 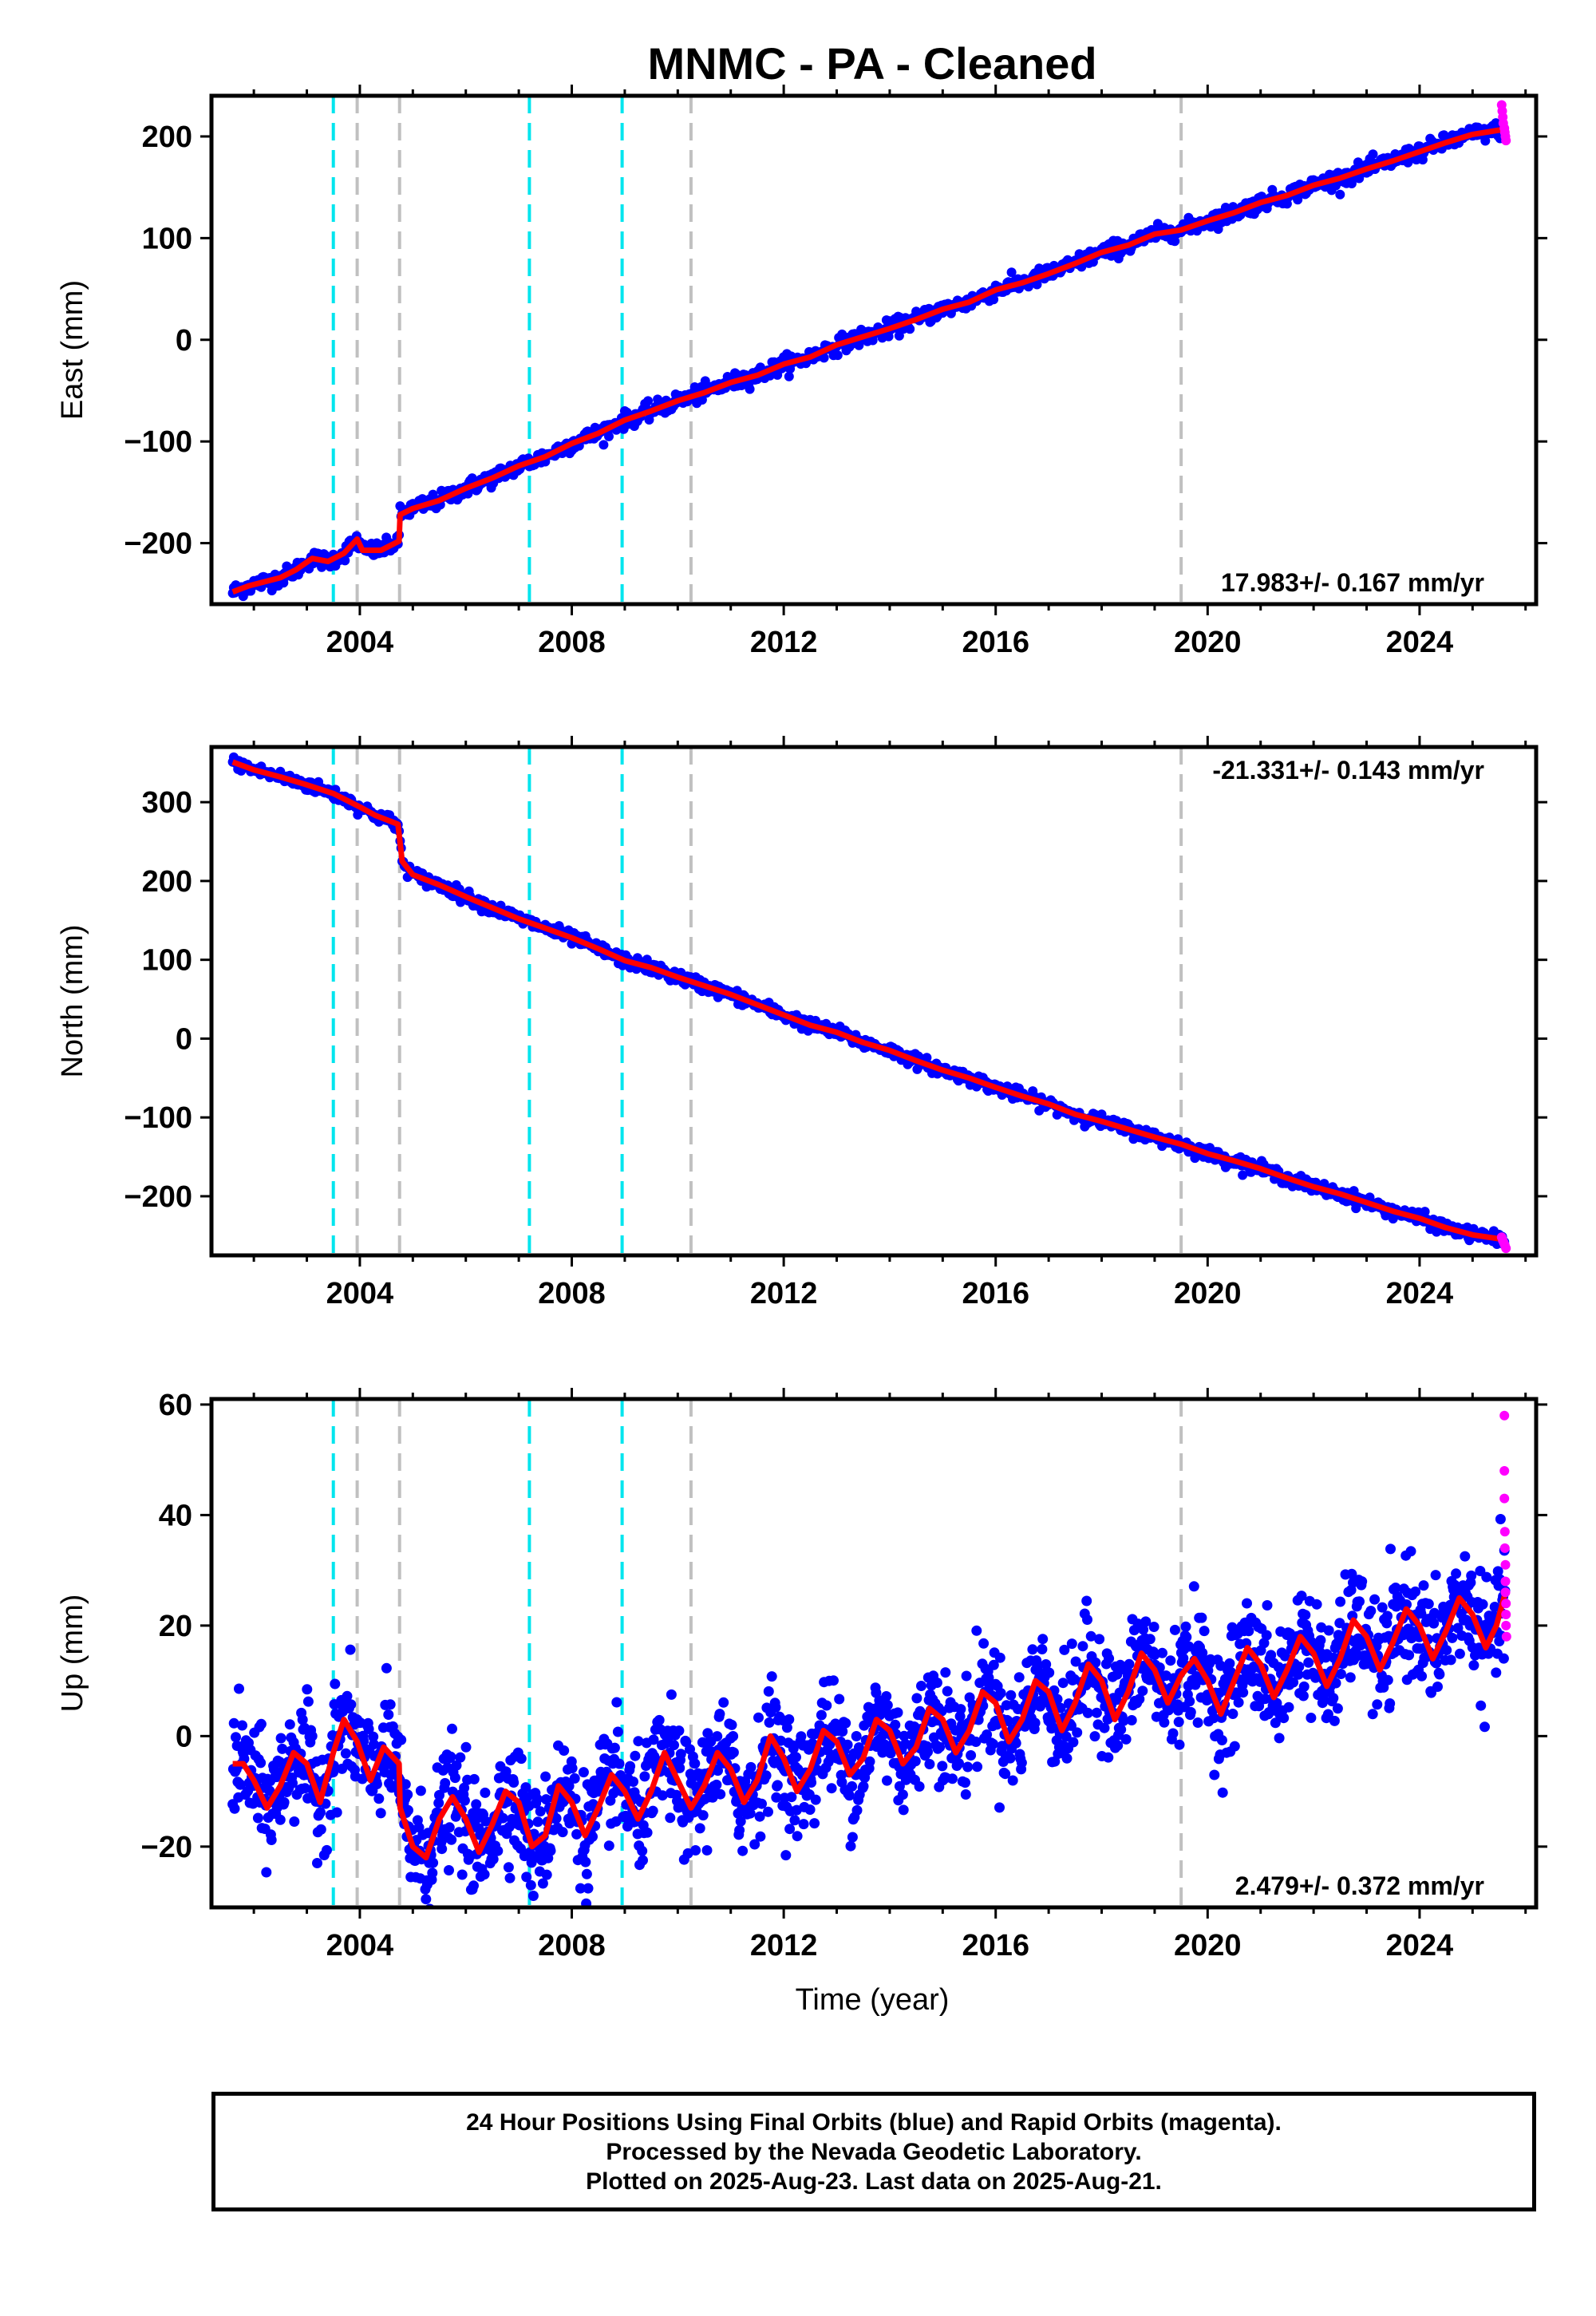 What do you see at coordinates (1352, 582) in the screenshot?
I see `east-rate-label: 17.983+/- 0.167 mm/yr` at bounding box center [1352, 582].